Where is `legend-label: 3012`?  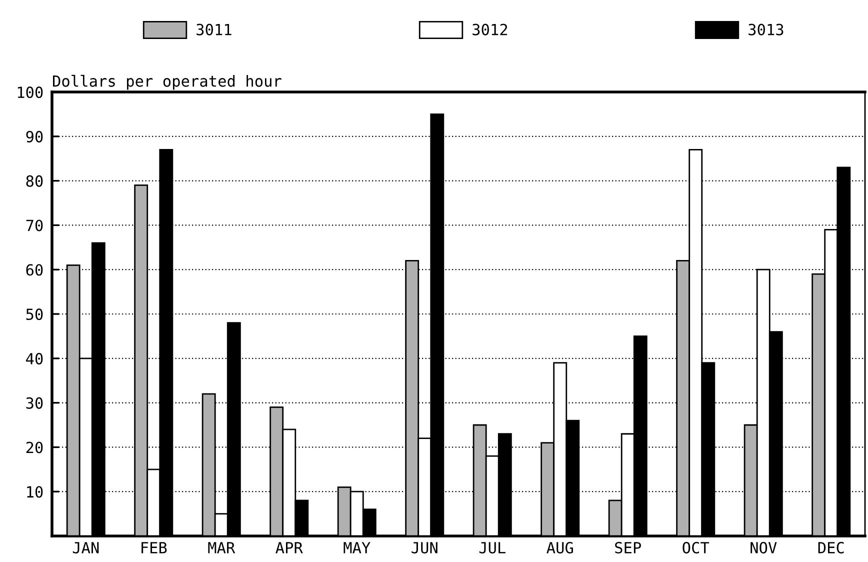 legend-label: 3012 is located at coordinates (490, 30).